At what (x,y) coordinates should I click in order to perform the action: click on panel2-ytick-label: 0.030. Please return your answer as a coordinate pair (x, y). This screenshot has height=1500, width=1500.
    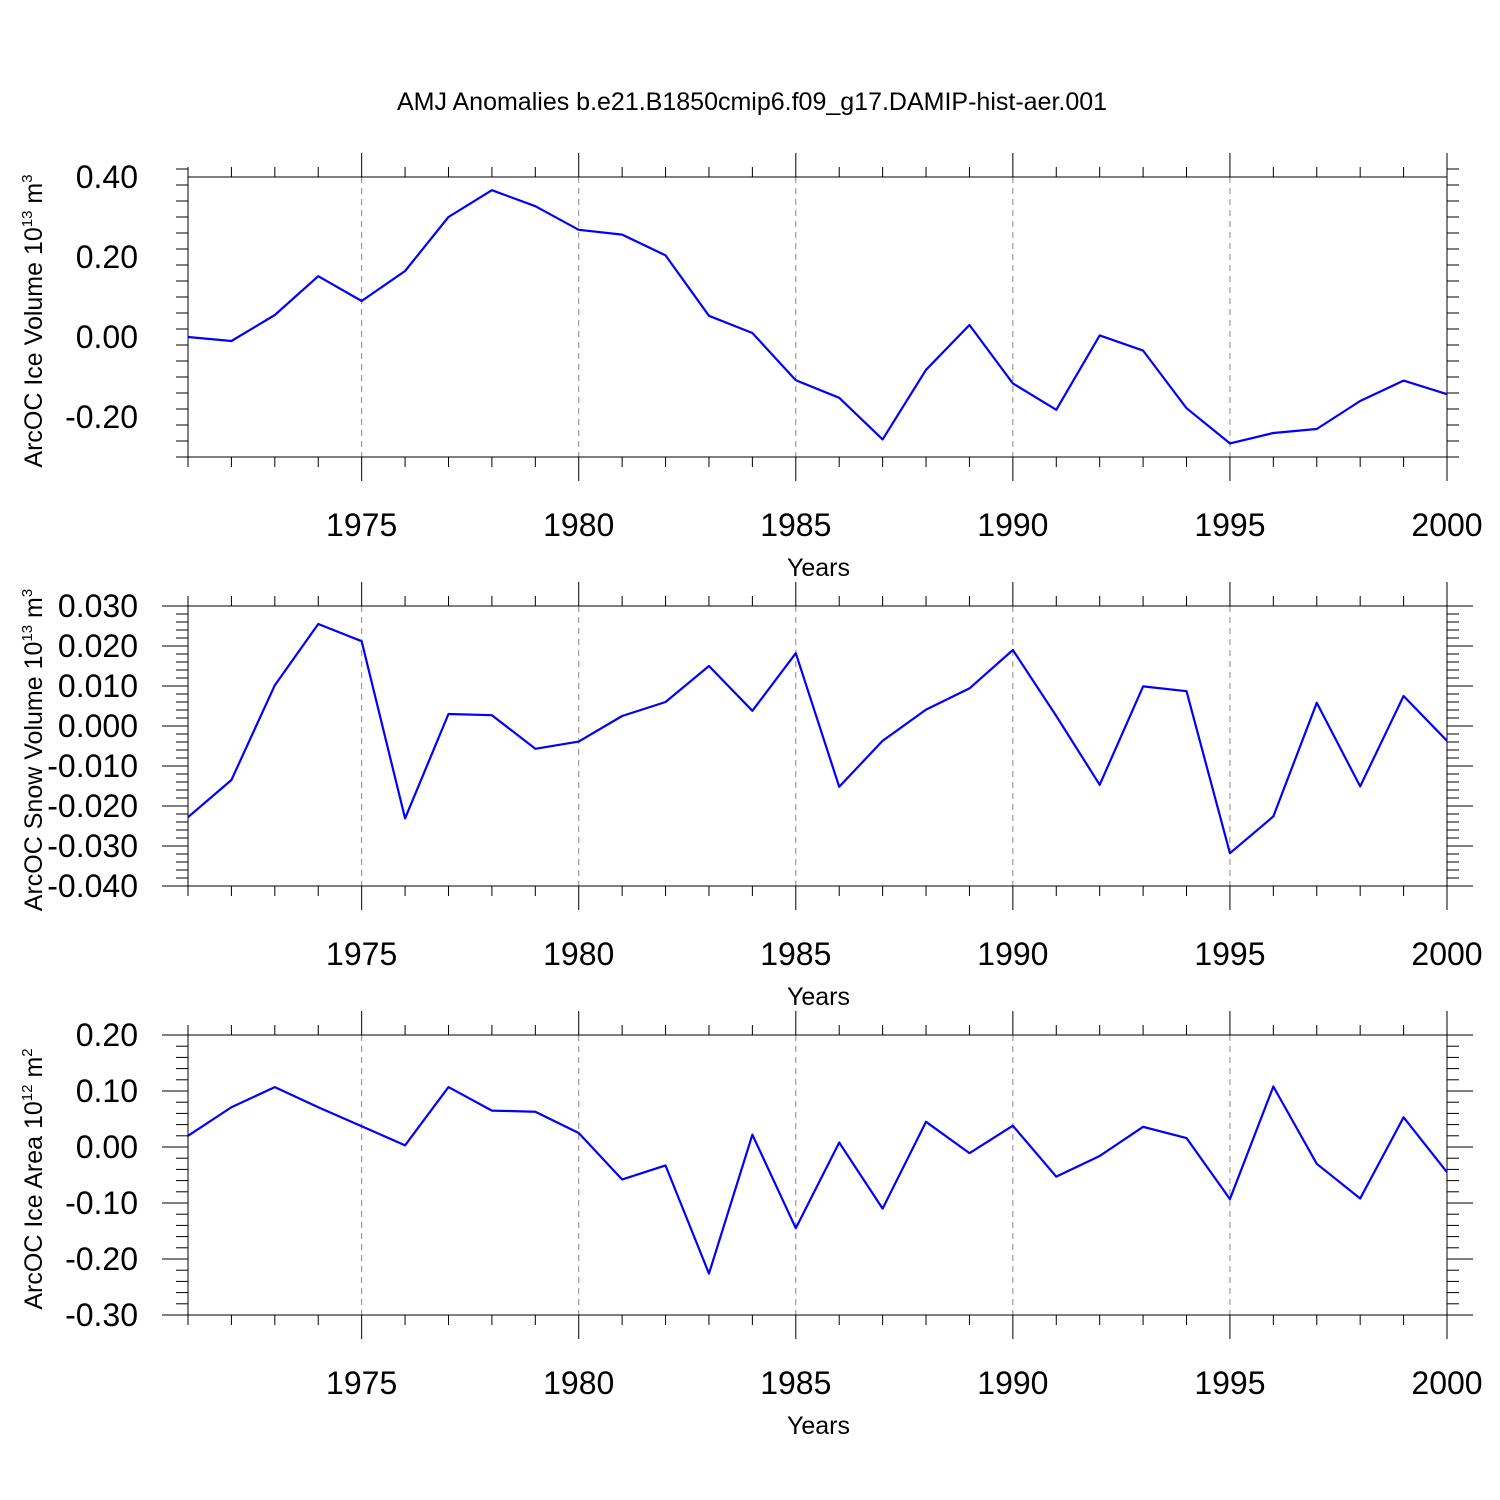
    Looking at the image, I should click on (98, 606).